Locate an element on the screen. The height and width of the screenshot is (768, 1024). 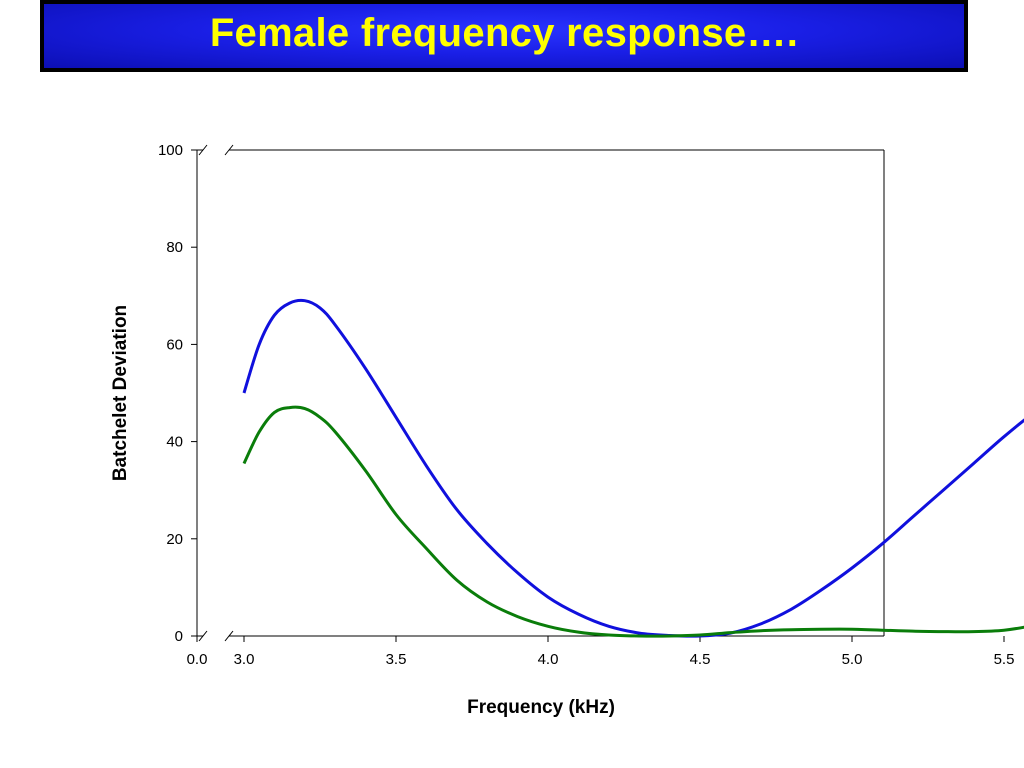
y-tick-label: 60 is located at coordinates (174, 344).